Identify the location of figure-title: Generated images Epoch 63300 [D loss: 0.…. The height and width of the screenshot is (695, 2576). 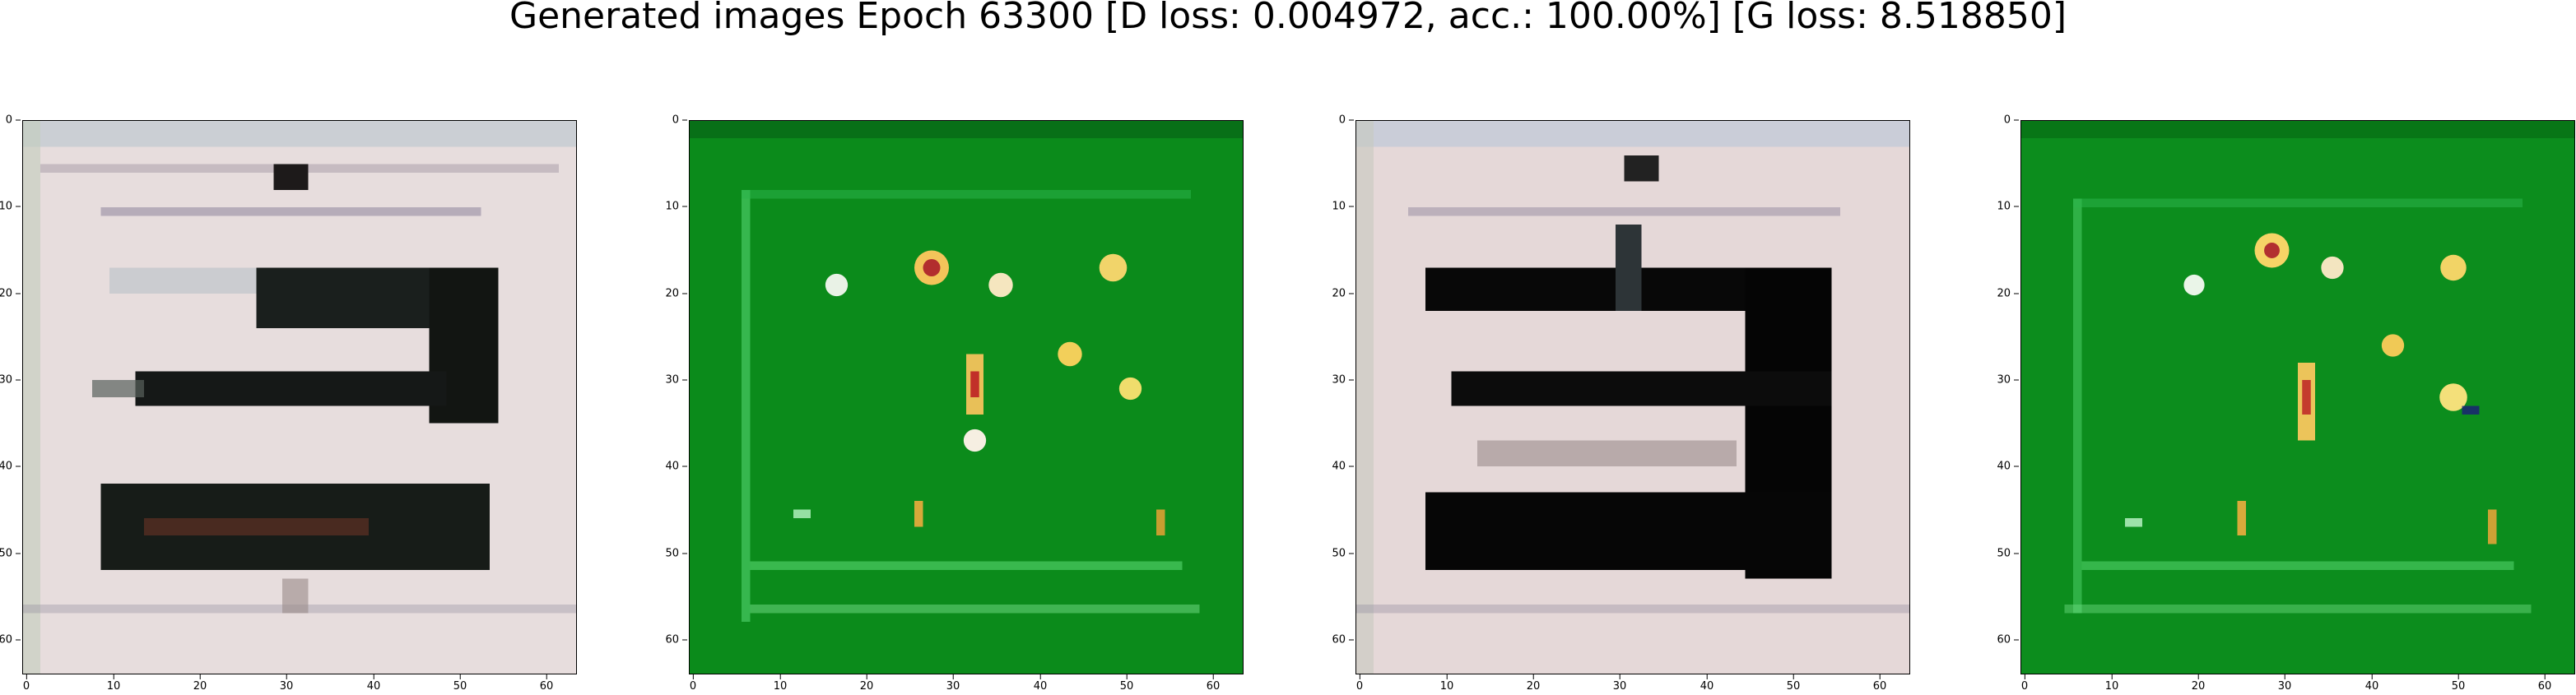
(1288, 18).